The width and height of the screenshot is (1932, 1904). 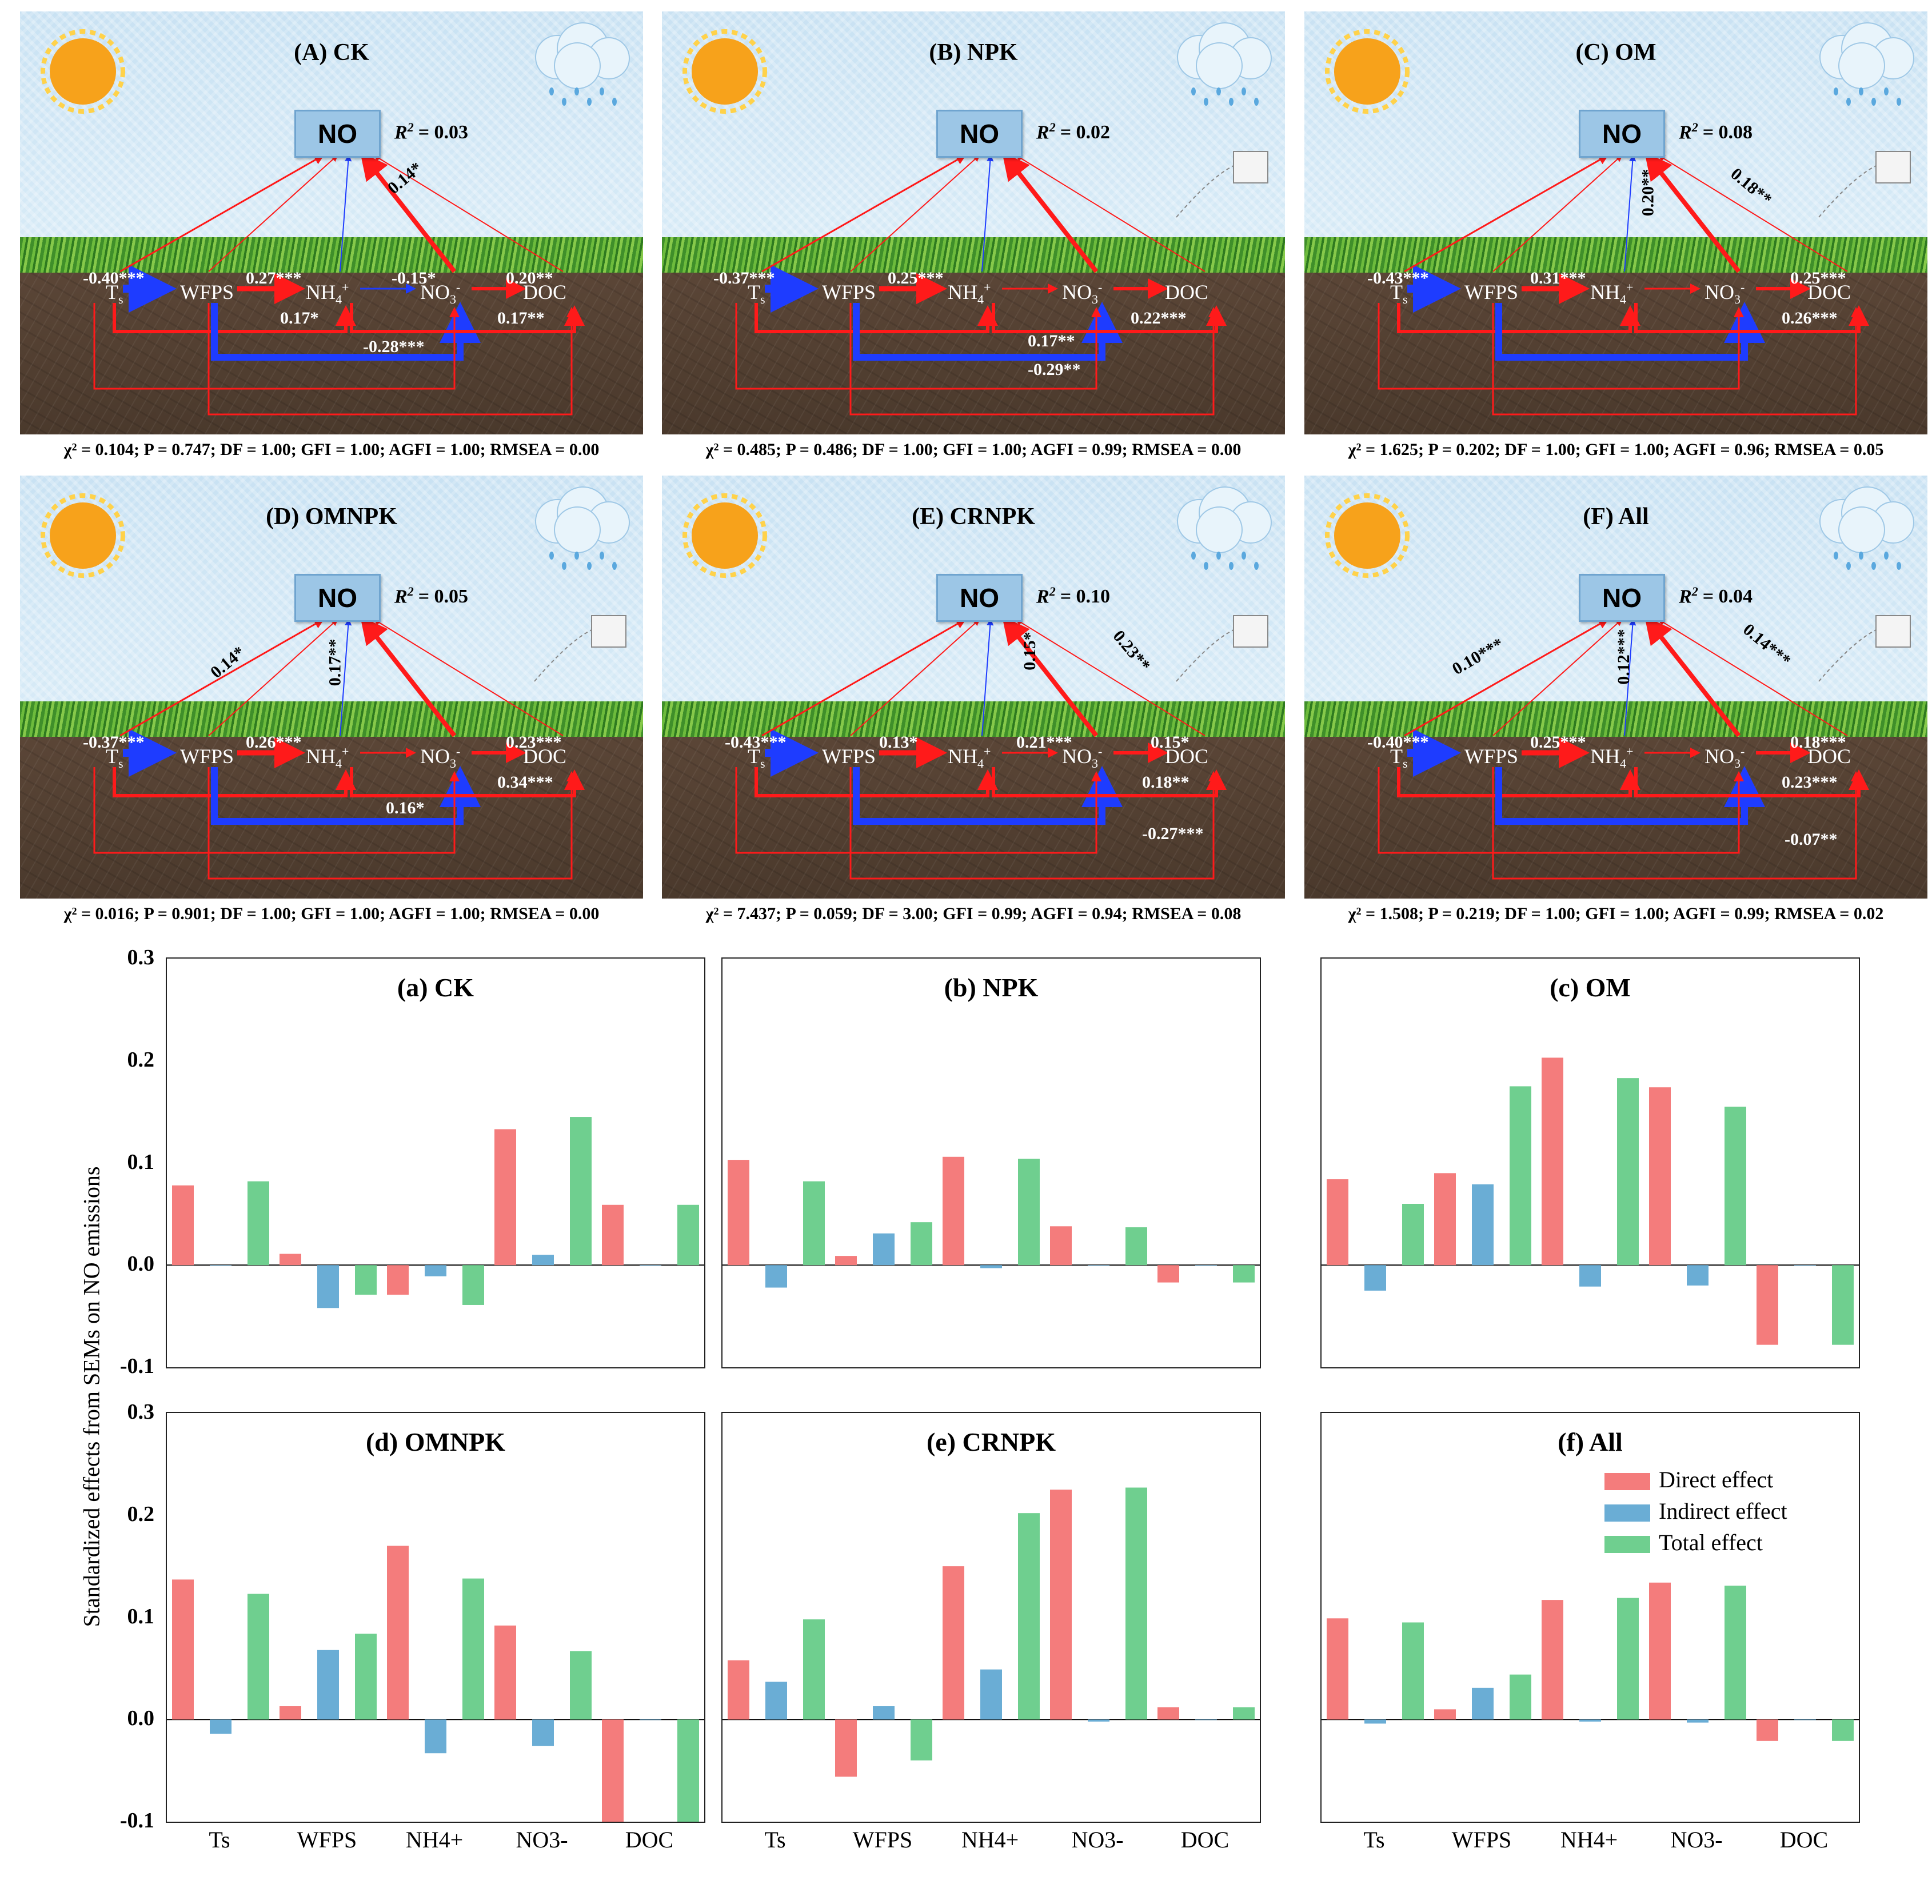 What do you see at coordinates (1866, 528) in the screenshot?
I see `rain-cloud-icon` at bounding box center [1866, 528].